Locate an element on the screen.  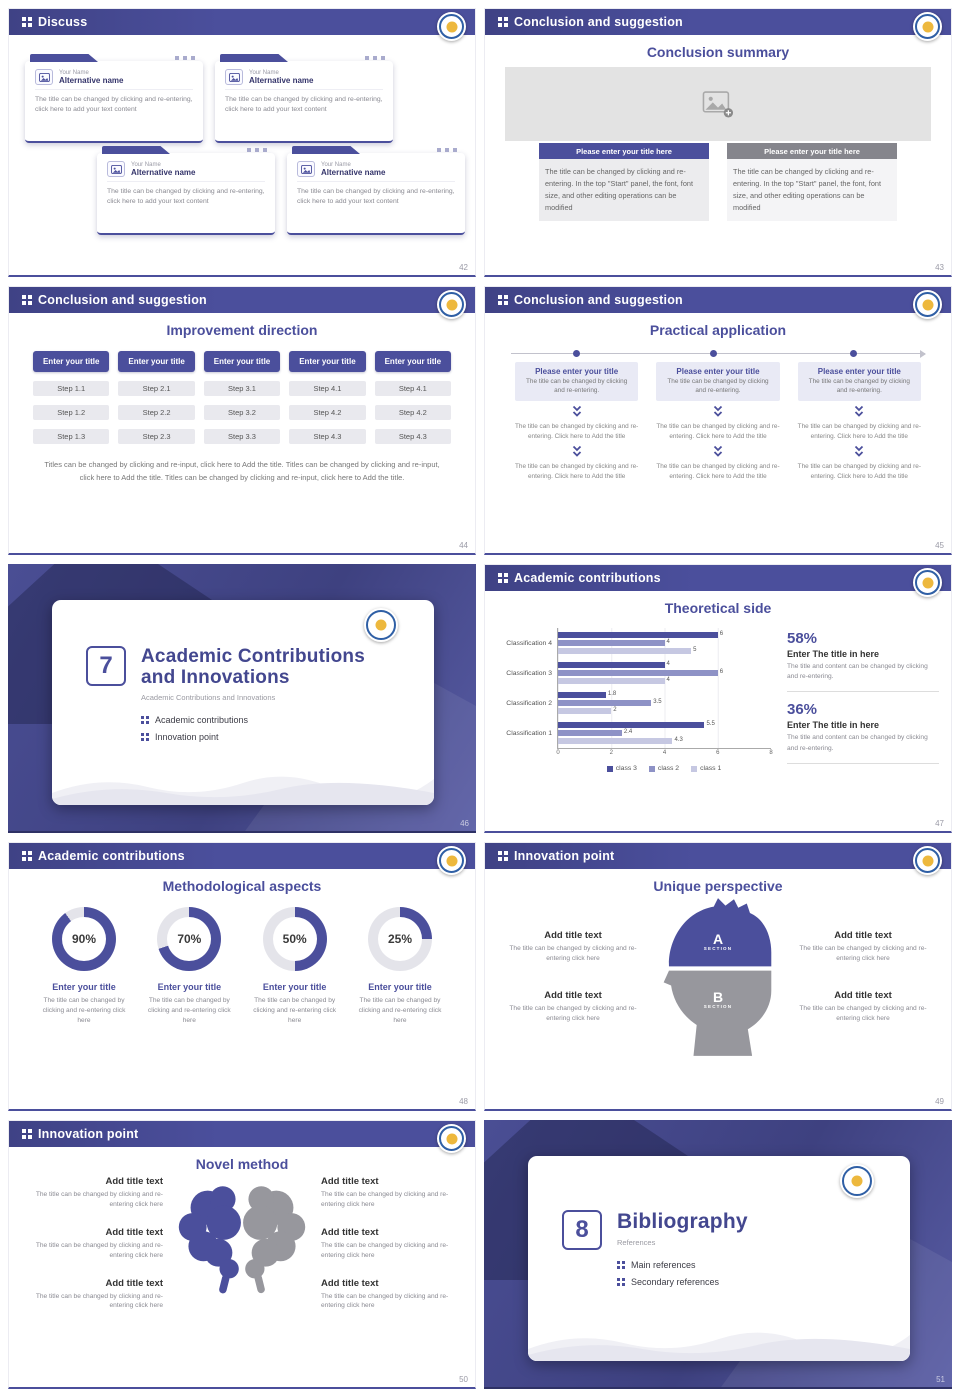
section-bullets: Academic contributions Innovation point is located at coordinates (253, 728).